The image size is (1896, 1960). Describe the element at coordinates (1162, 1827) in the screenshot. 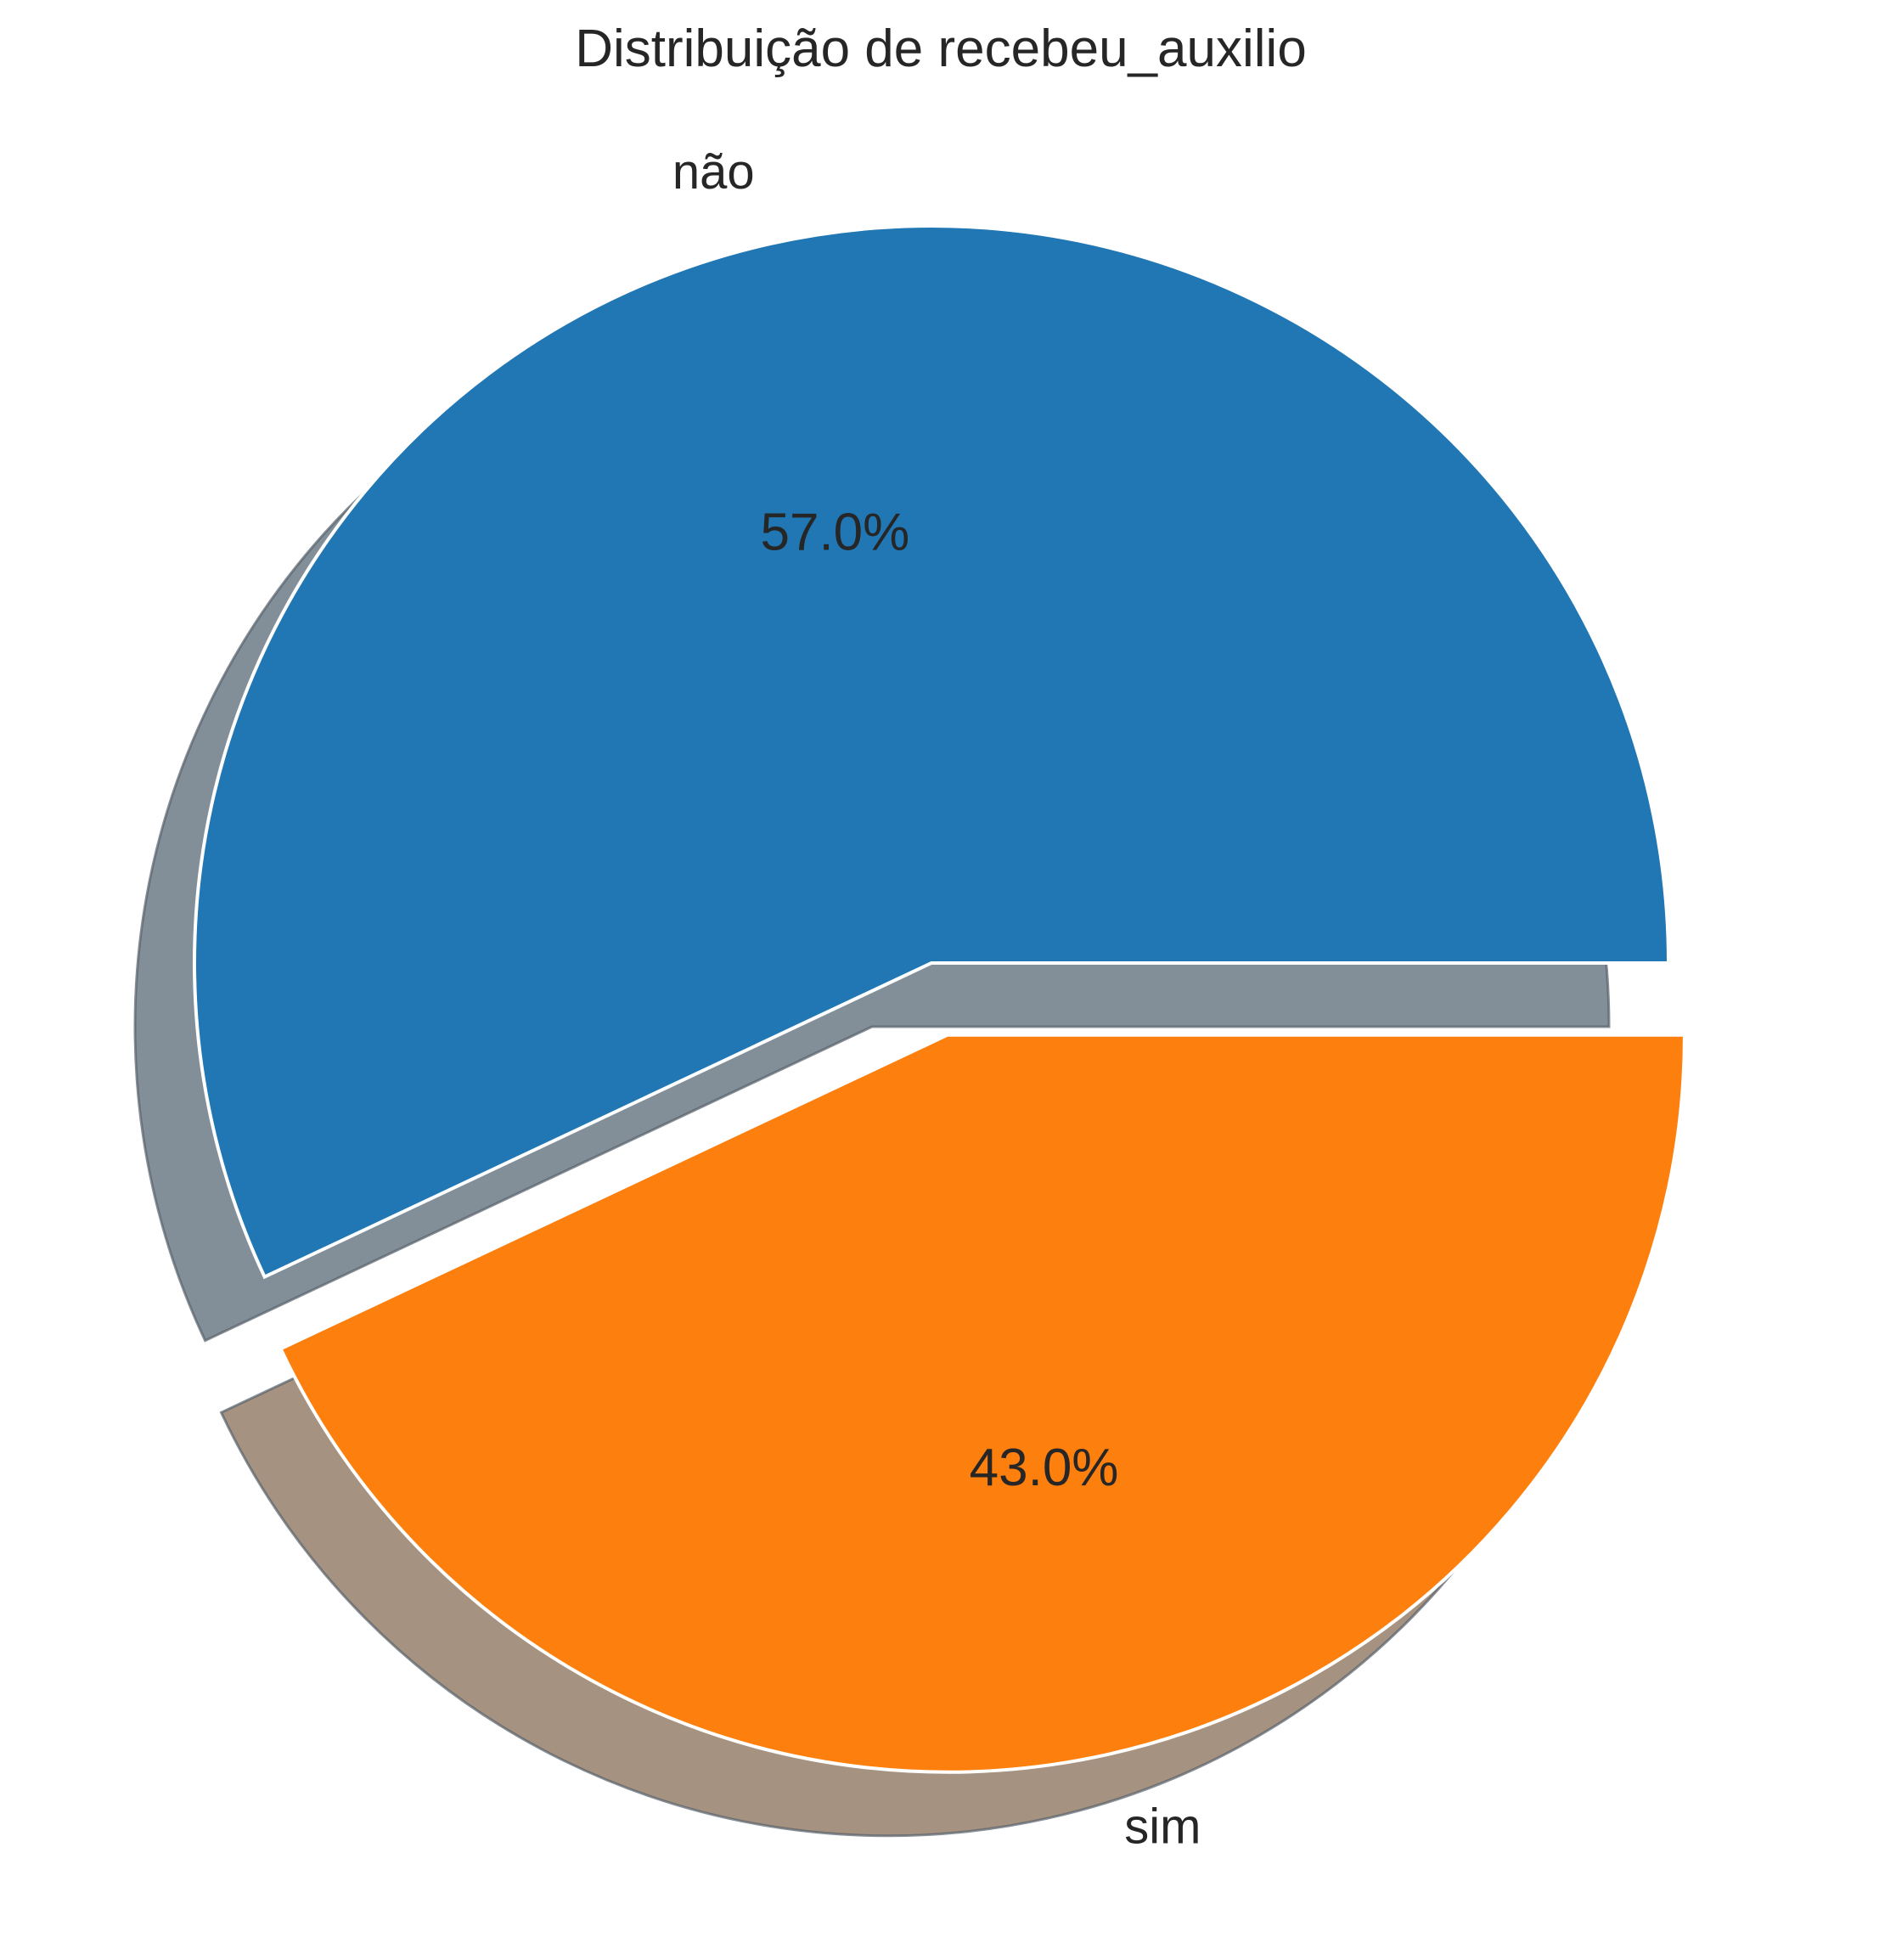

I see `slice-label-sim: sim` at that location.